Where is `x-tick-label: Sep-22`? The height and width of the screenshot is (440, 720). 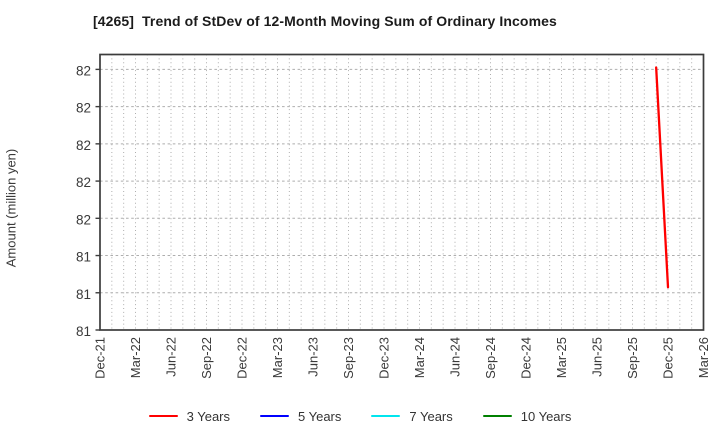 x-tick-label: Sep-22 is located at coordinates (206, 358).